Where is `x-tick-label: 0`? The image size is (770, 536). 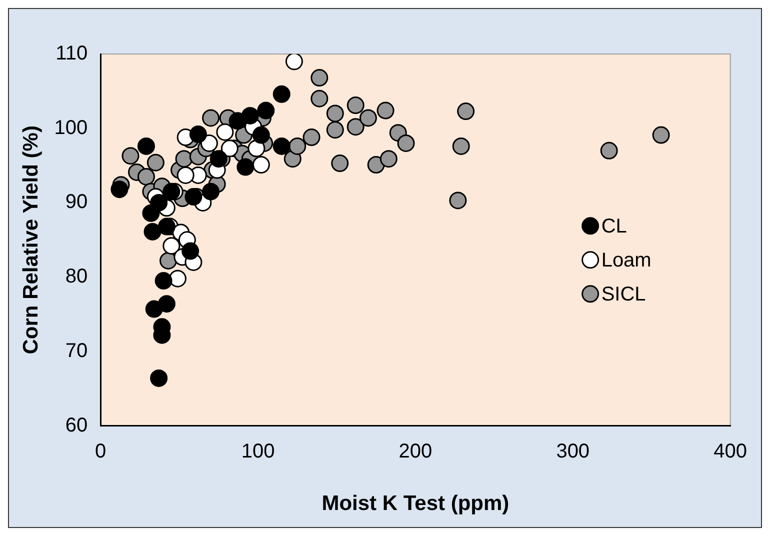
x-tick-label: 0 is located at coordinates (100, 451).